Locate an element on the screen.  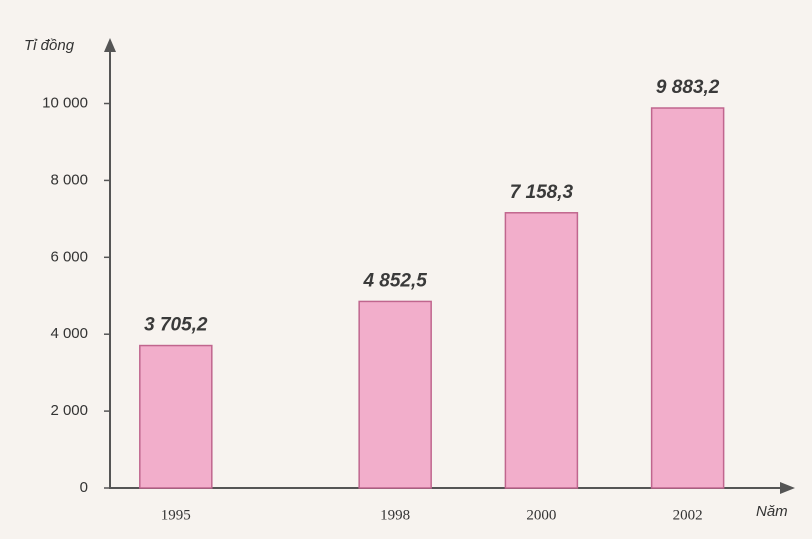
value-label: 4 852,5 is located at coordinates (394, 280).